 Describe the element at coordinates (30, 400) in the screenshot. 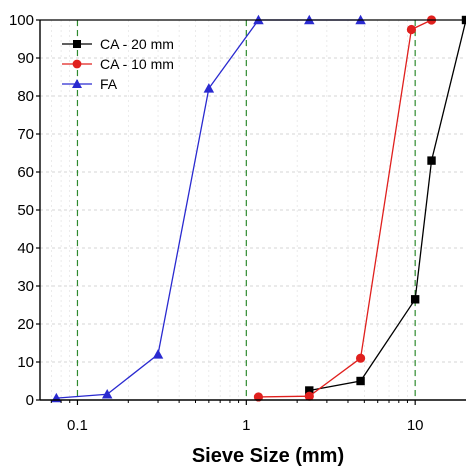

I see `y-tick-label: 0` at that location.